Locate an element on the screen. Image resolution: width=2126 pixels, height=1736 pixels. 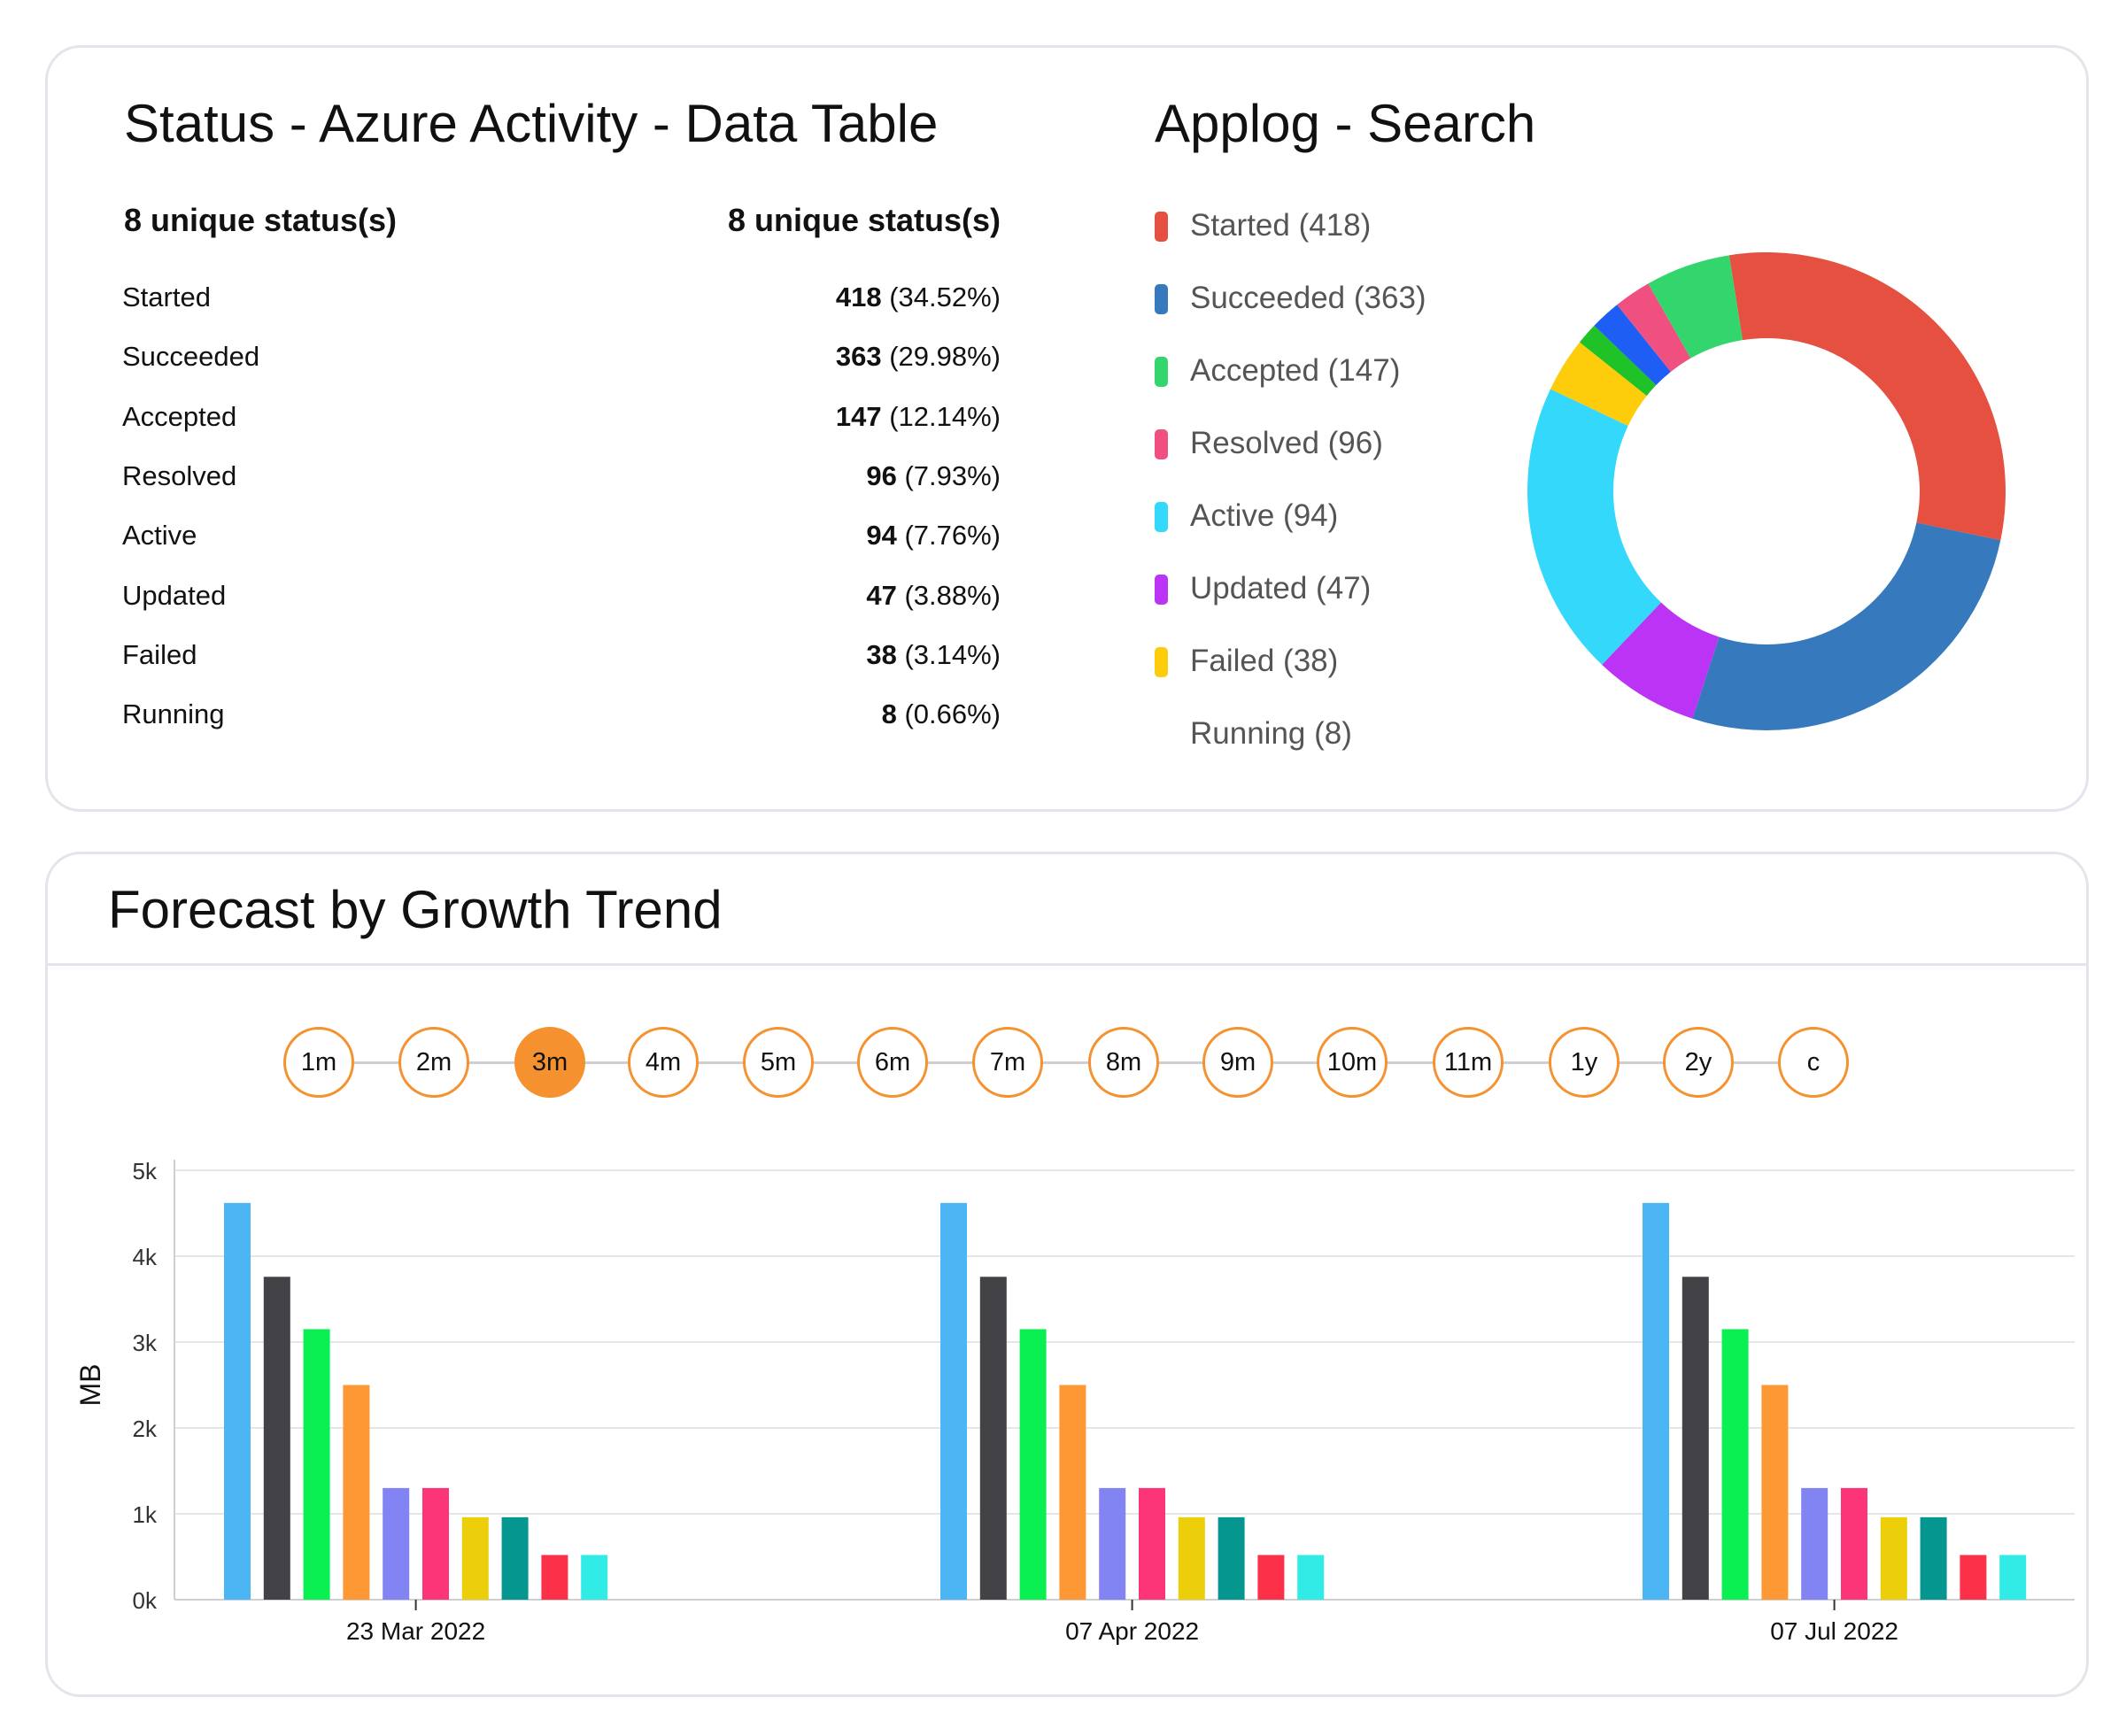
row-count: 363 is located at coordinates (858, 357).